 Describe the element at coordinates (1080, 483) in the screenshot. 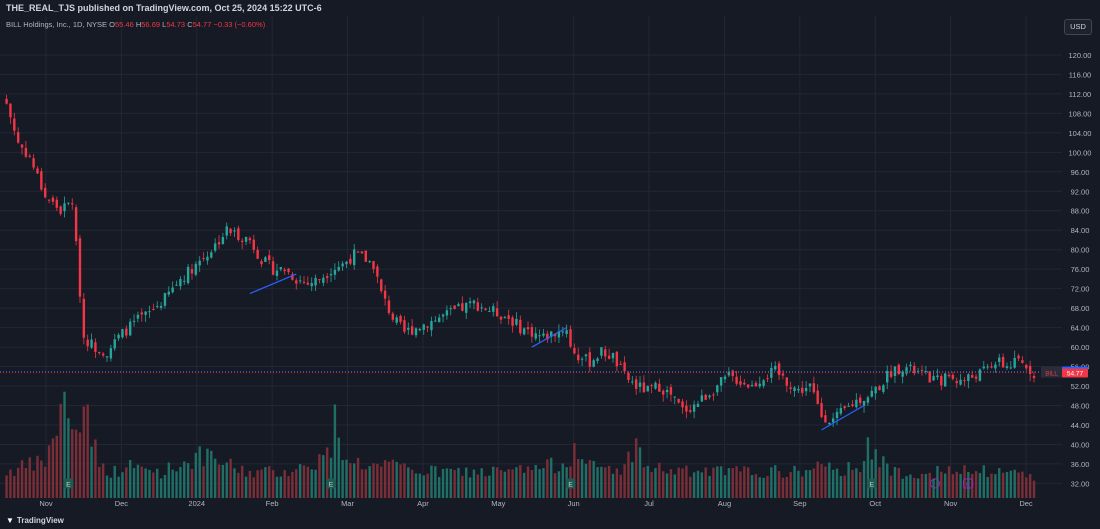

I see `y-tick-label: 32.00` at that location.